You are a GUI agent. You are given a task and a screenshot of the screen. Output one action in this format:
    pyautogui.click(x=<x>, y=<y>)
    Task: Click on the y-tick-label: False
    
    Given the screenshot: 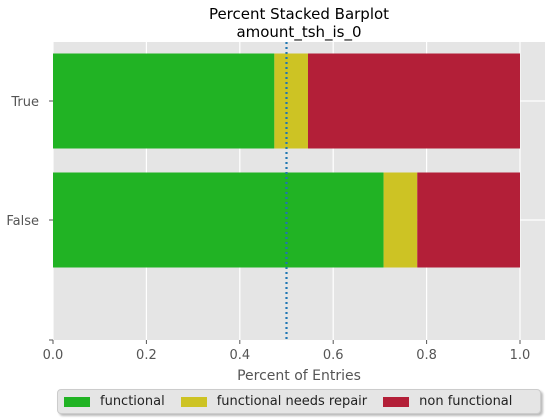 What is the action you would take?
    pyautogui.click(x=22, y=221)
    